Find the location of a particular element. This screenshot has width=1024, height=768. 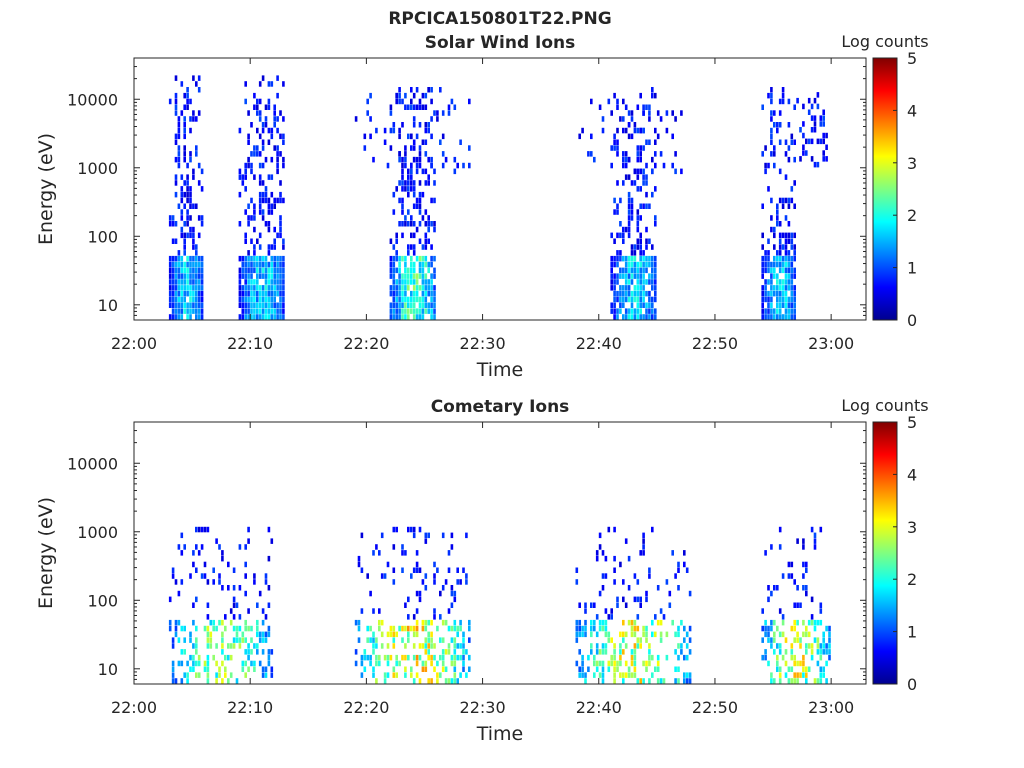

y-tick-label: 10 is located at coordinates (108, 669).